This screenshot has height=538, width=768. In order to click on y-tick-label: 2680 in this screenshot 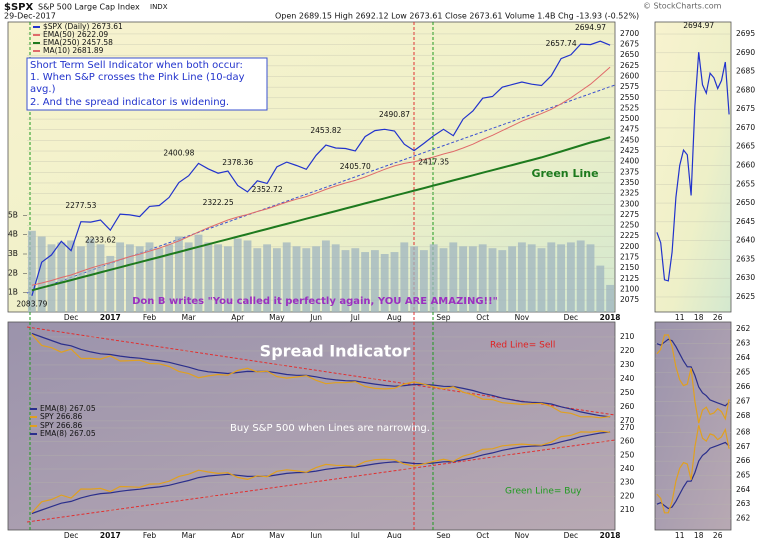, I will do `click(745, 89)`.